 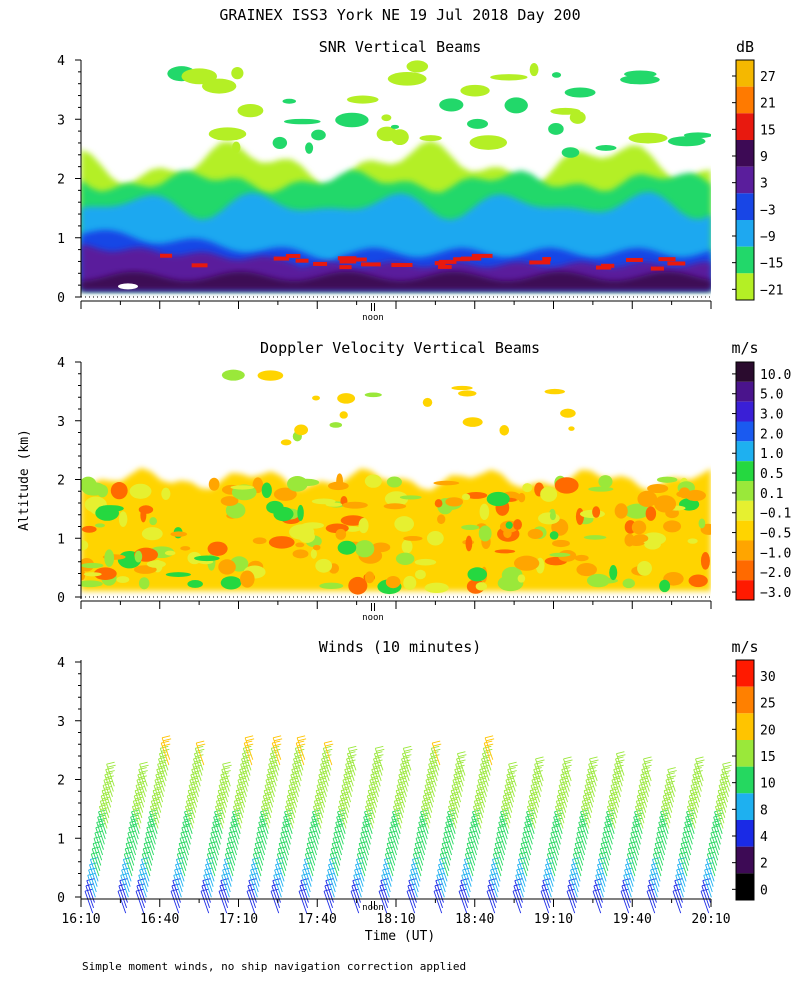 I want to click on doppler-colorbar-label: −3.0, so click(x=775, y=593).